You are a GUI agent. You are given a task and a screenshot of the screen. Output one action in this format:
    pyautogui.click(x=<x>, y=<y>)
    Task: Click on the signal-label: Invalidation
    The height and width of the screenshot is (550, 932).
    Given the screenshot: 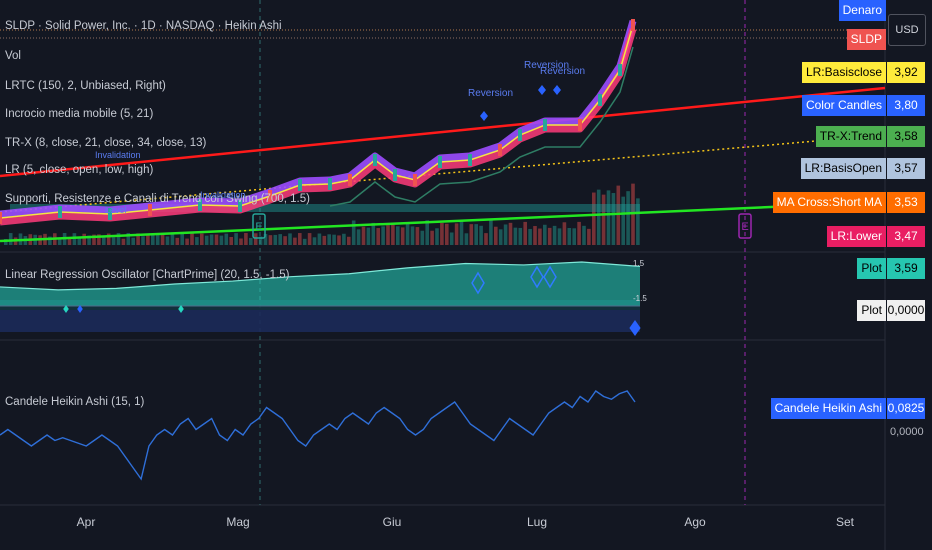 What is the action you would take?
    pyautogui.click(x=118, y=155)
    